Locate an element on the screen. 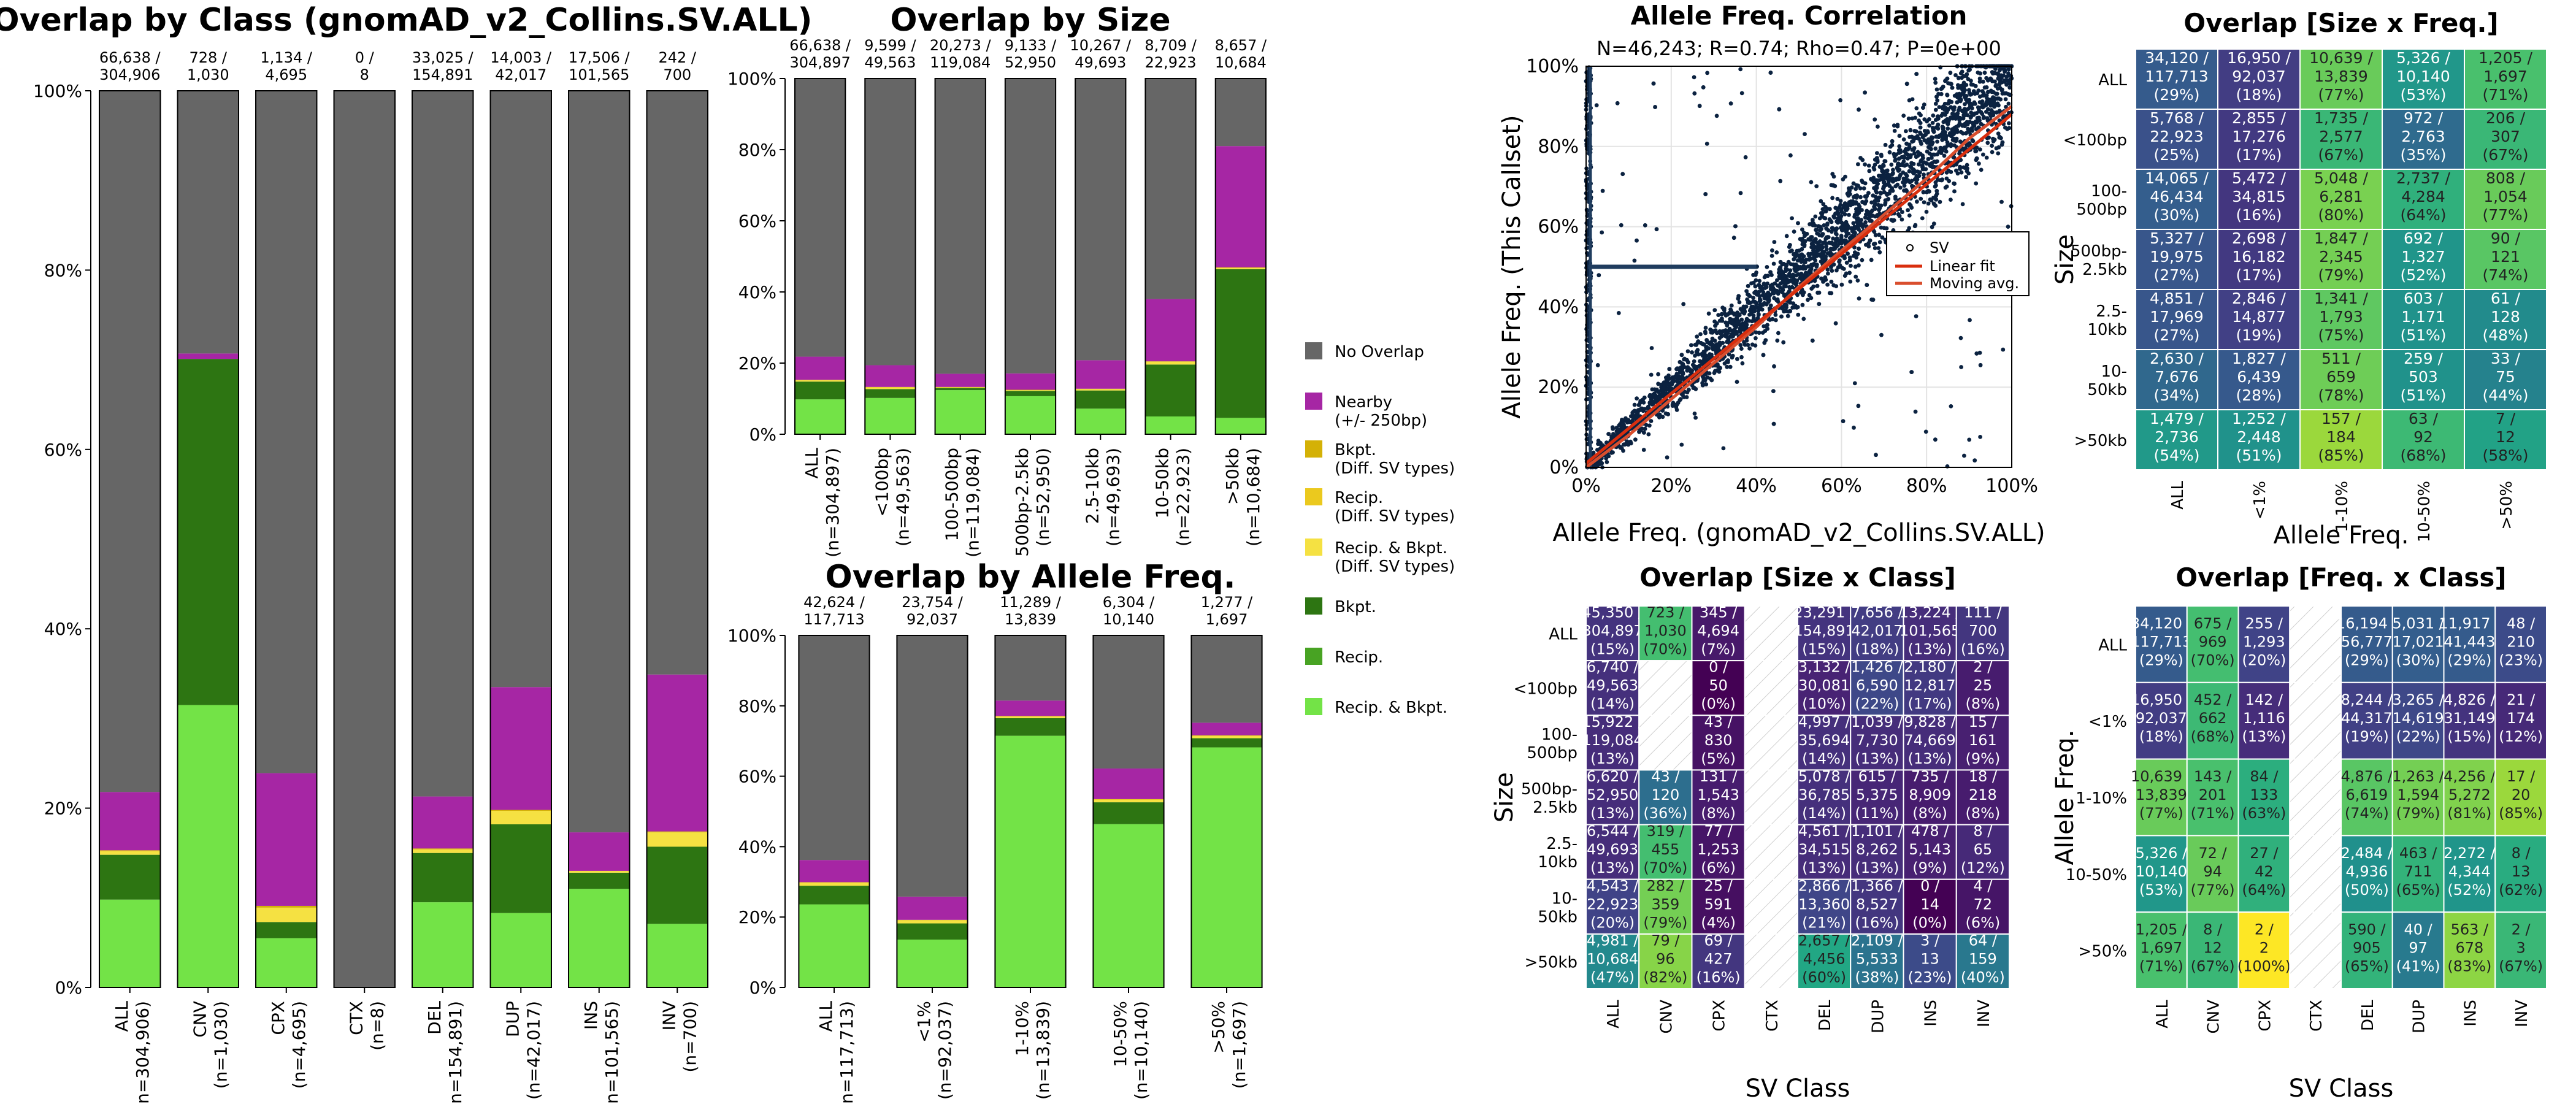 The height and width of the screenshot is (1104, 2576). y-tick-label: 0% is located at coordinates (762, 988).